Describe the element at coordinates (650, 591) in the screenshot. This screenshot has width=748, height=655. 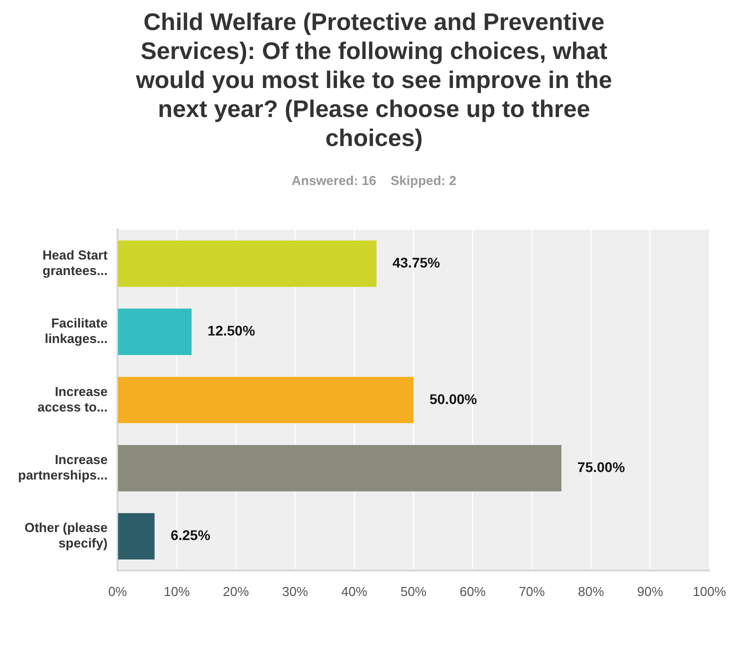
I see `x-tick-label: 90%` at that location.